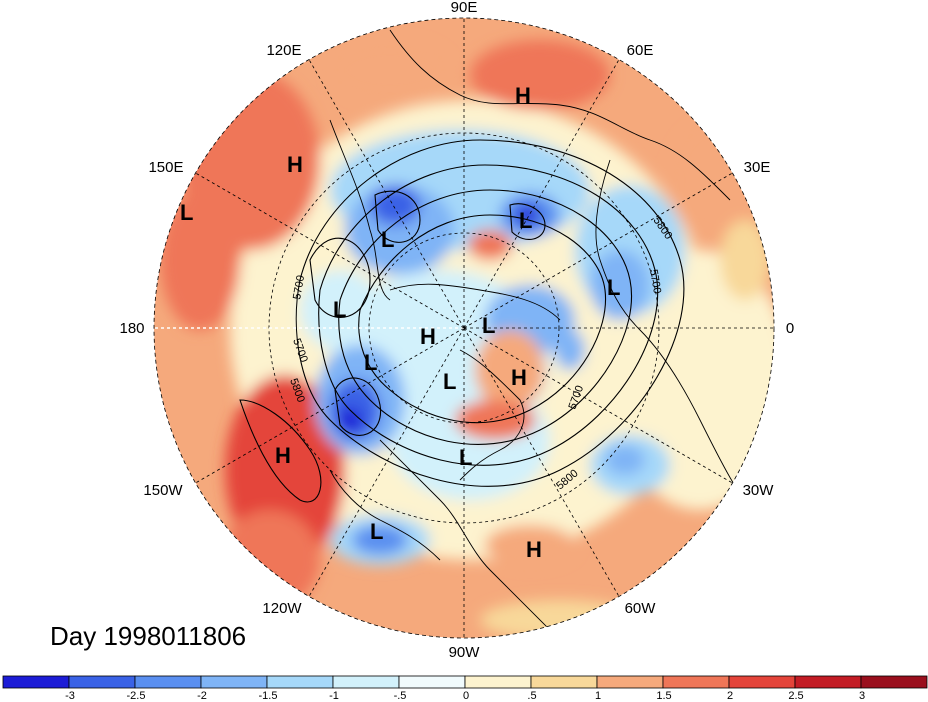 This screenshot has width=928, height=702. Describe the element at coordinates (757, 167) in the screenshot. I see `lon-label: 30E` at that location.